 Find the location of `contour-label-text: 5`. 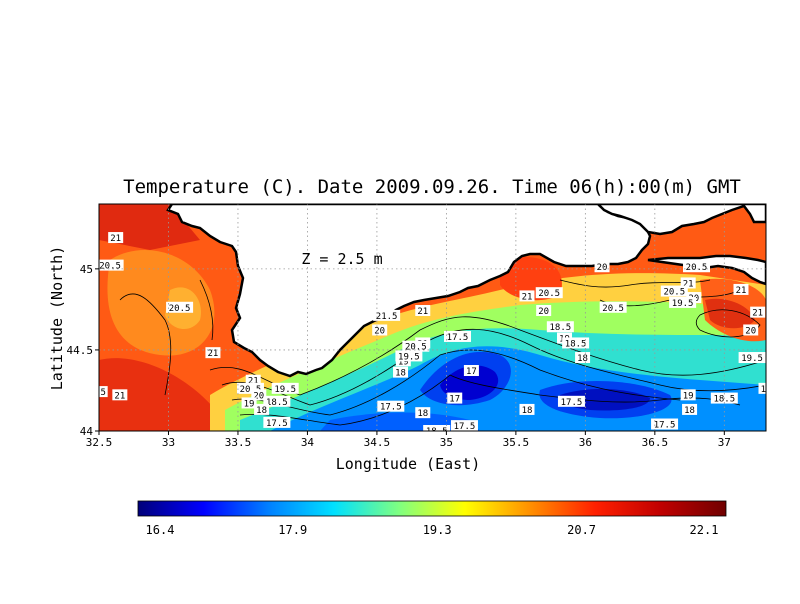

contour-label-text: 5 is located at coordinates (102, 393).